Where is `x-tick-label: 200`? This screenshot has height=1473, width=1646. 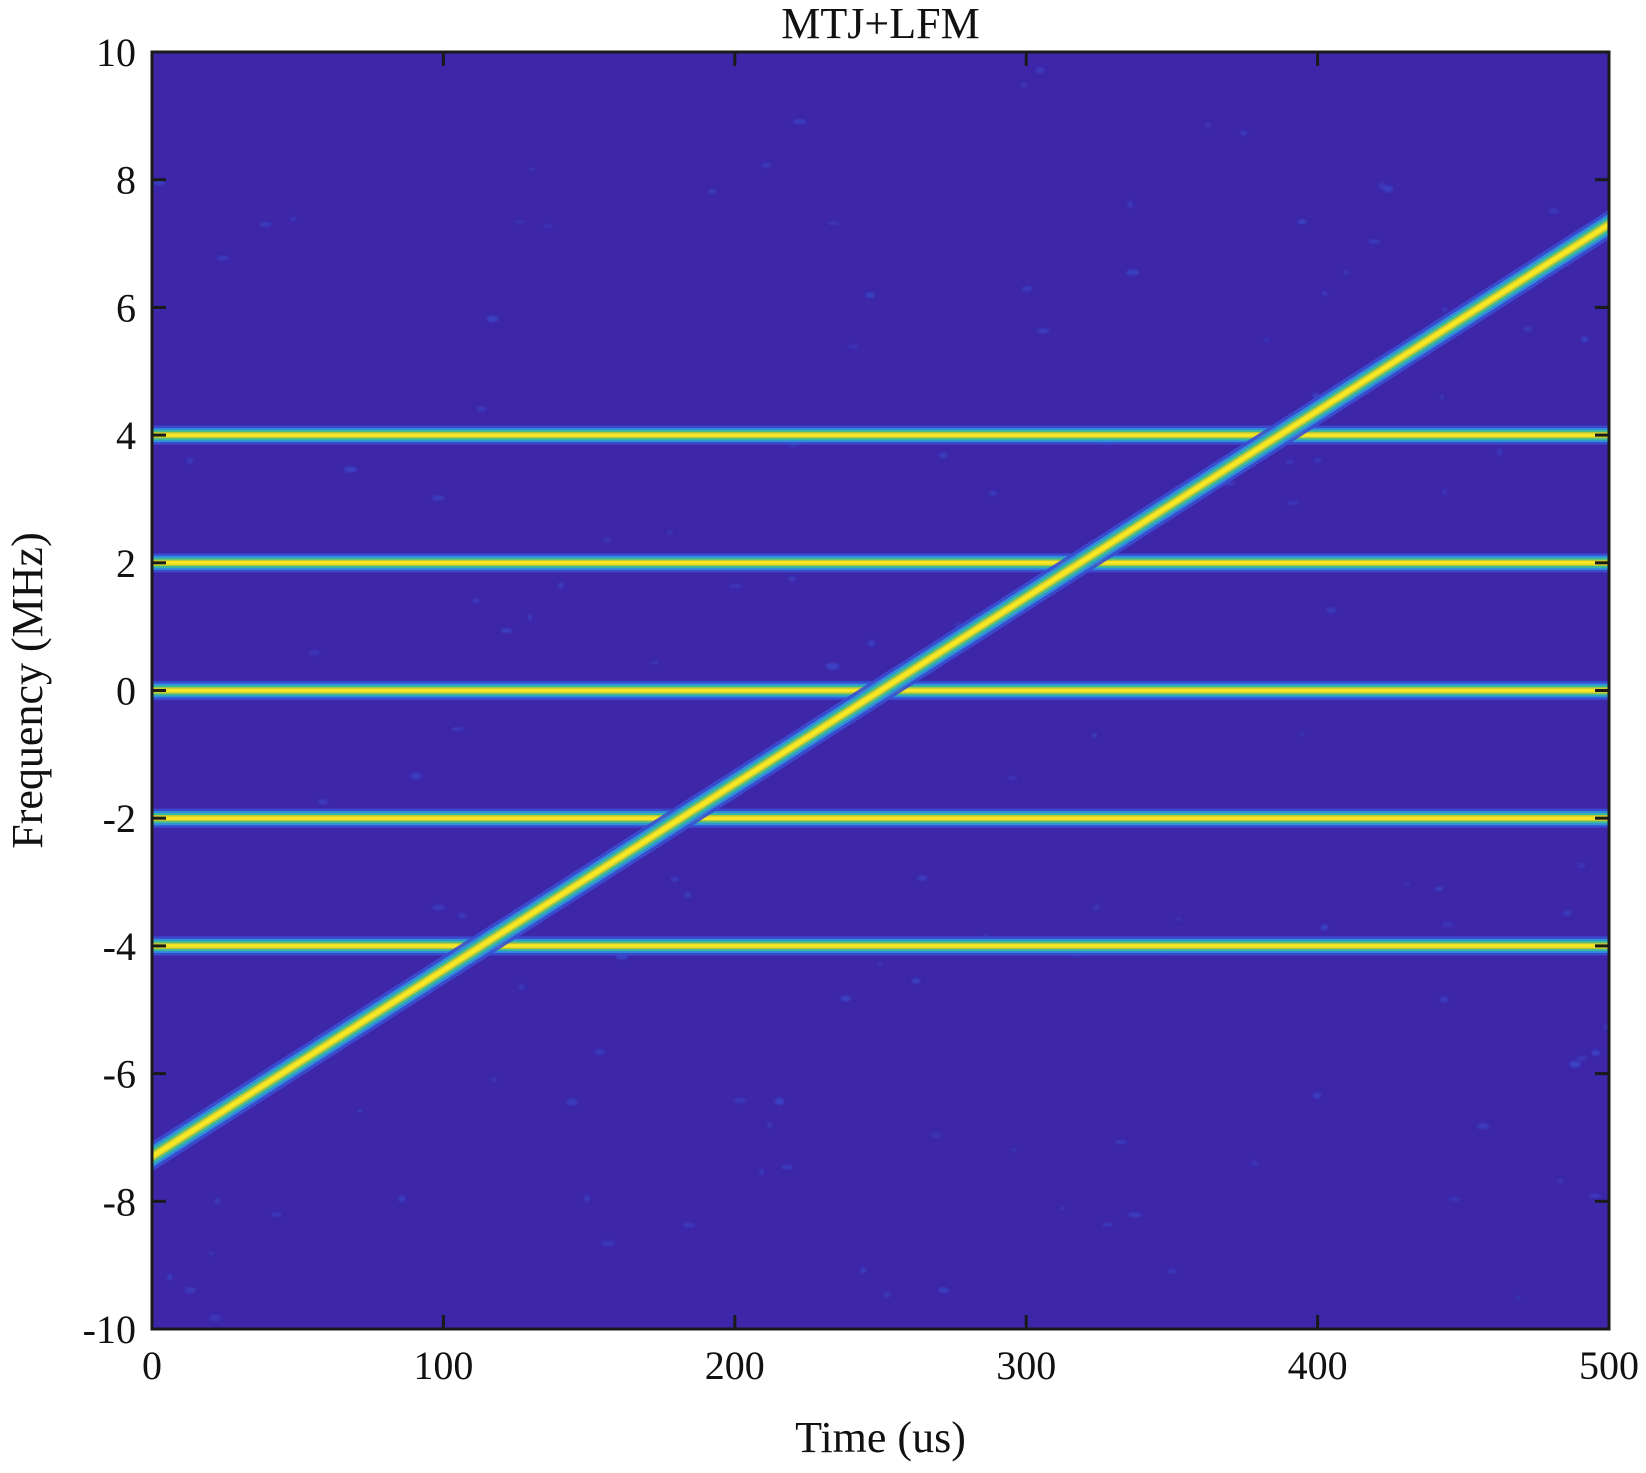
x-tick-label: 200 is located at coordinates (735, 1365).